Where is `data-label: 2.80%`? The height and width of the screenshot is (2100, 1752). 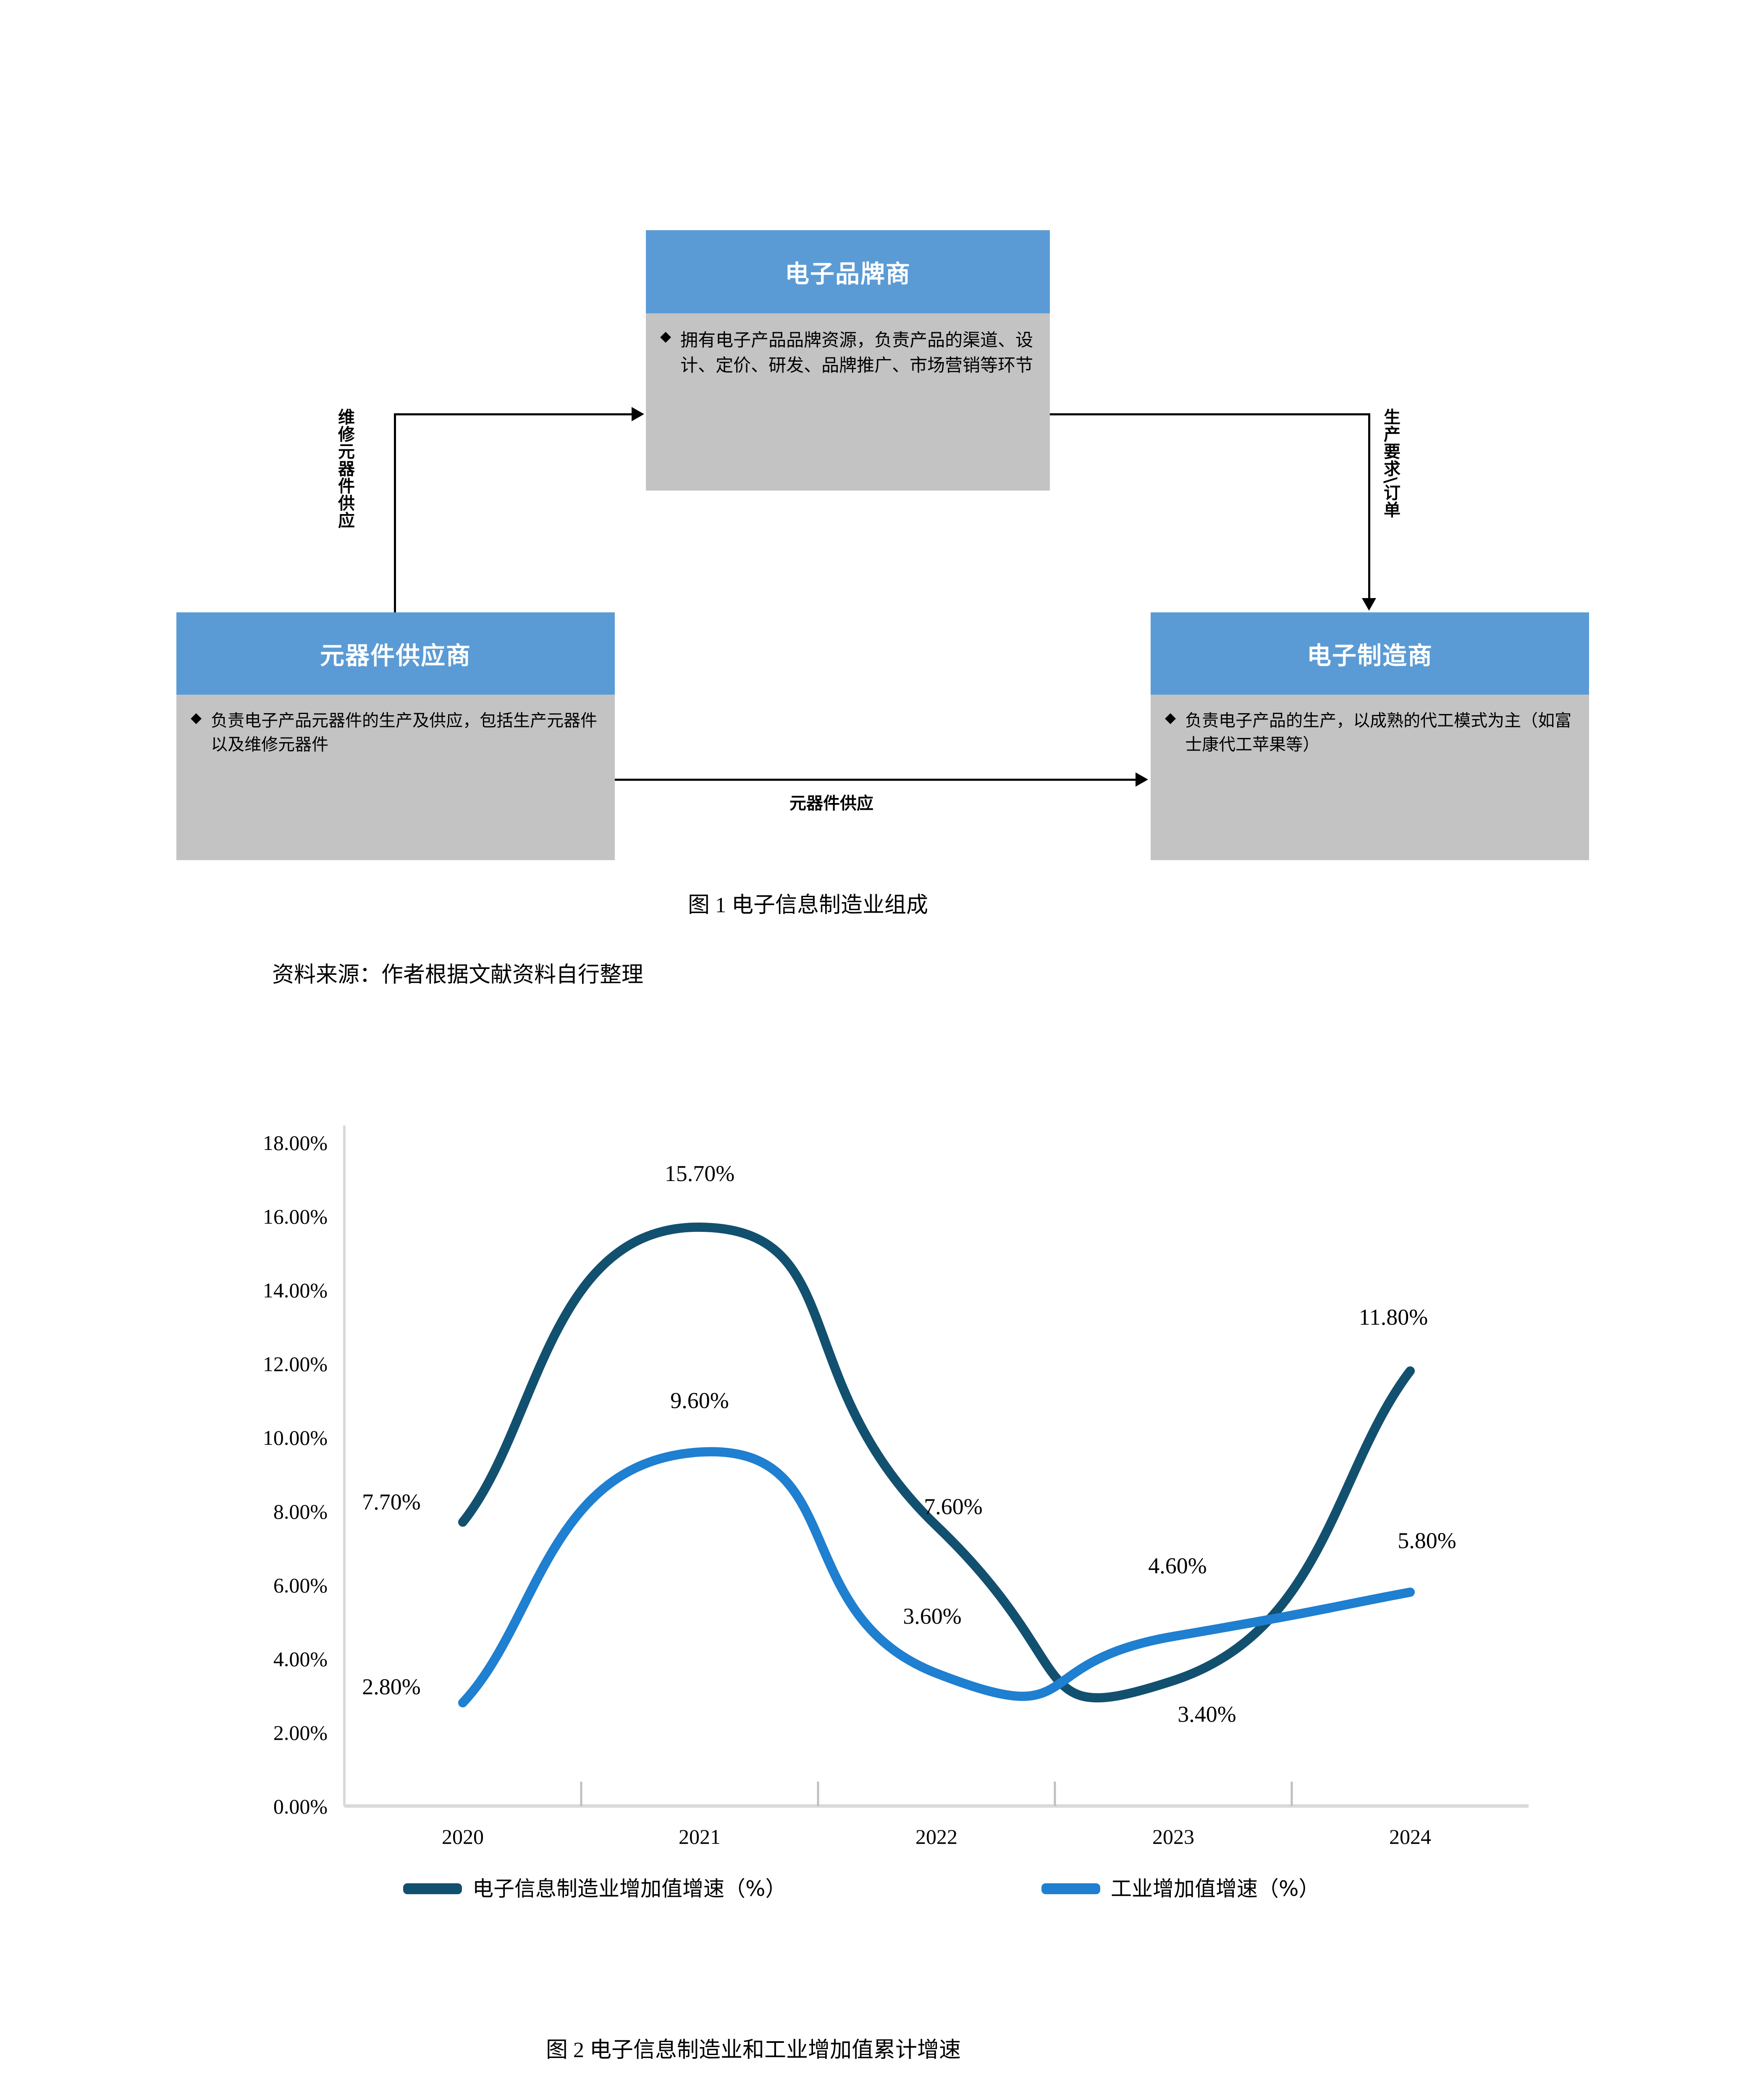
data-label: 2.80% is located at coordinates (391, 1686).